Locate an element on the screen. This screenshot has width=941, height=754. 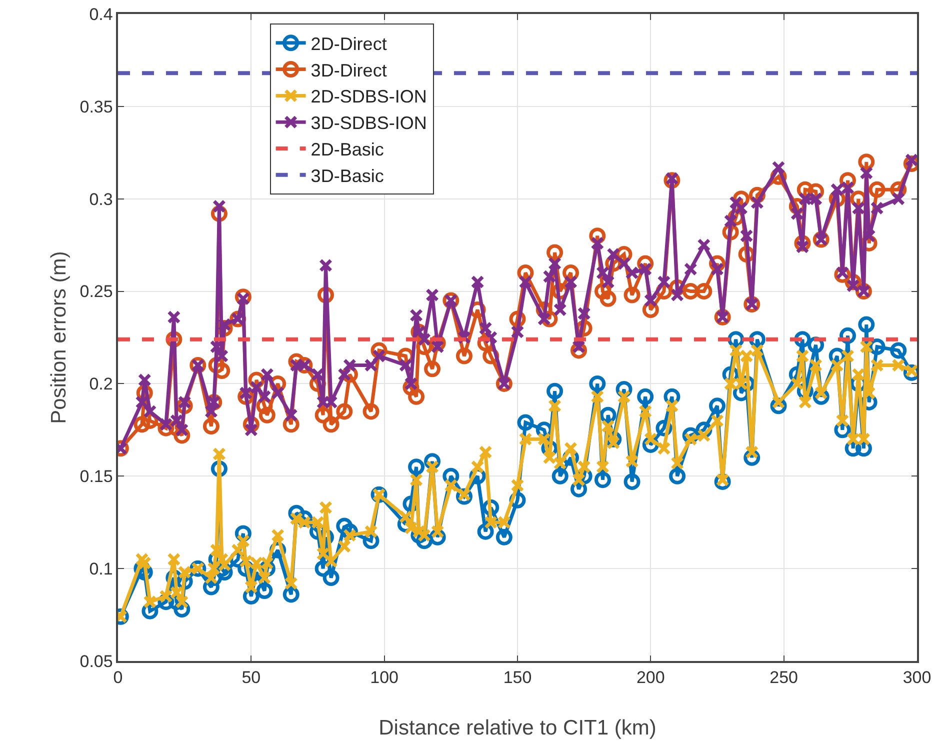
x-tick-label: 150 is located at coordinates (517, 678).